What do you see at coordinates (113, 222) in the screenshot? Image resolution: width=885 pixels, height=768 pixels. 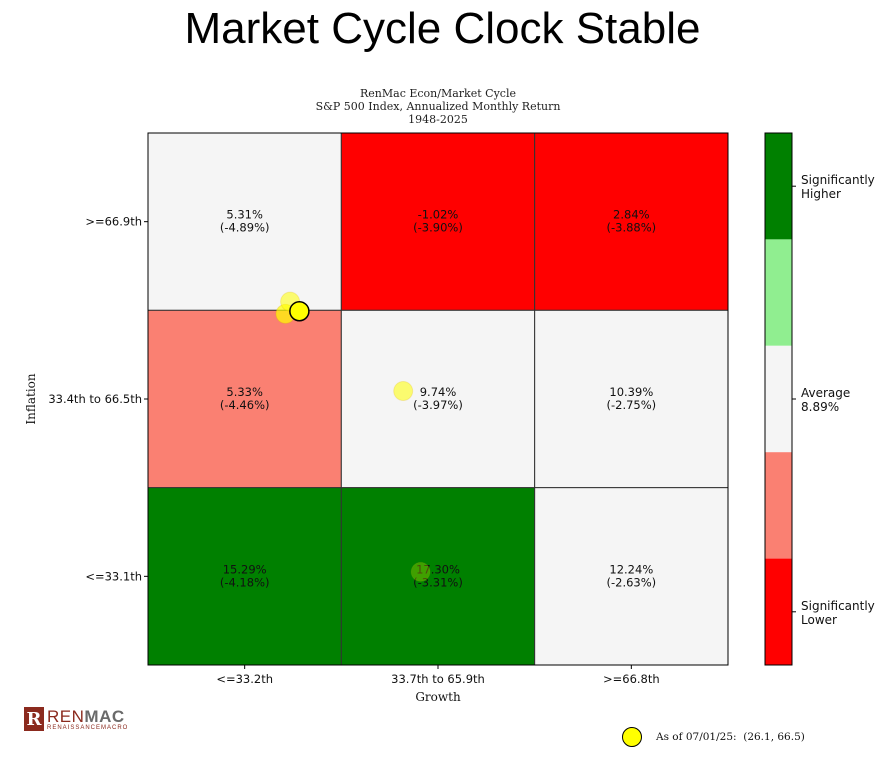 I see `y-tick-label: >=66.9th` at bounding box center [113, 222].